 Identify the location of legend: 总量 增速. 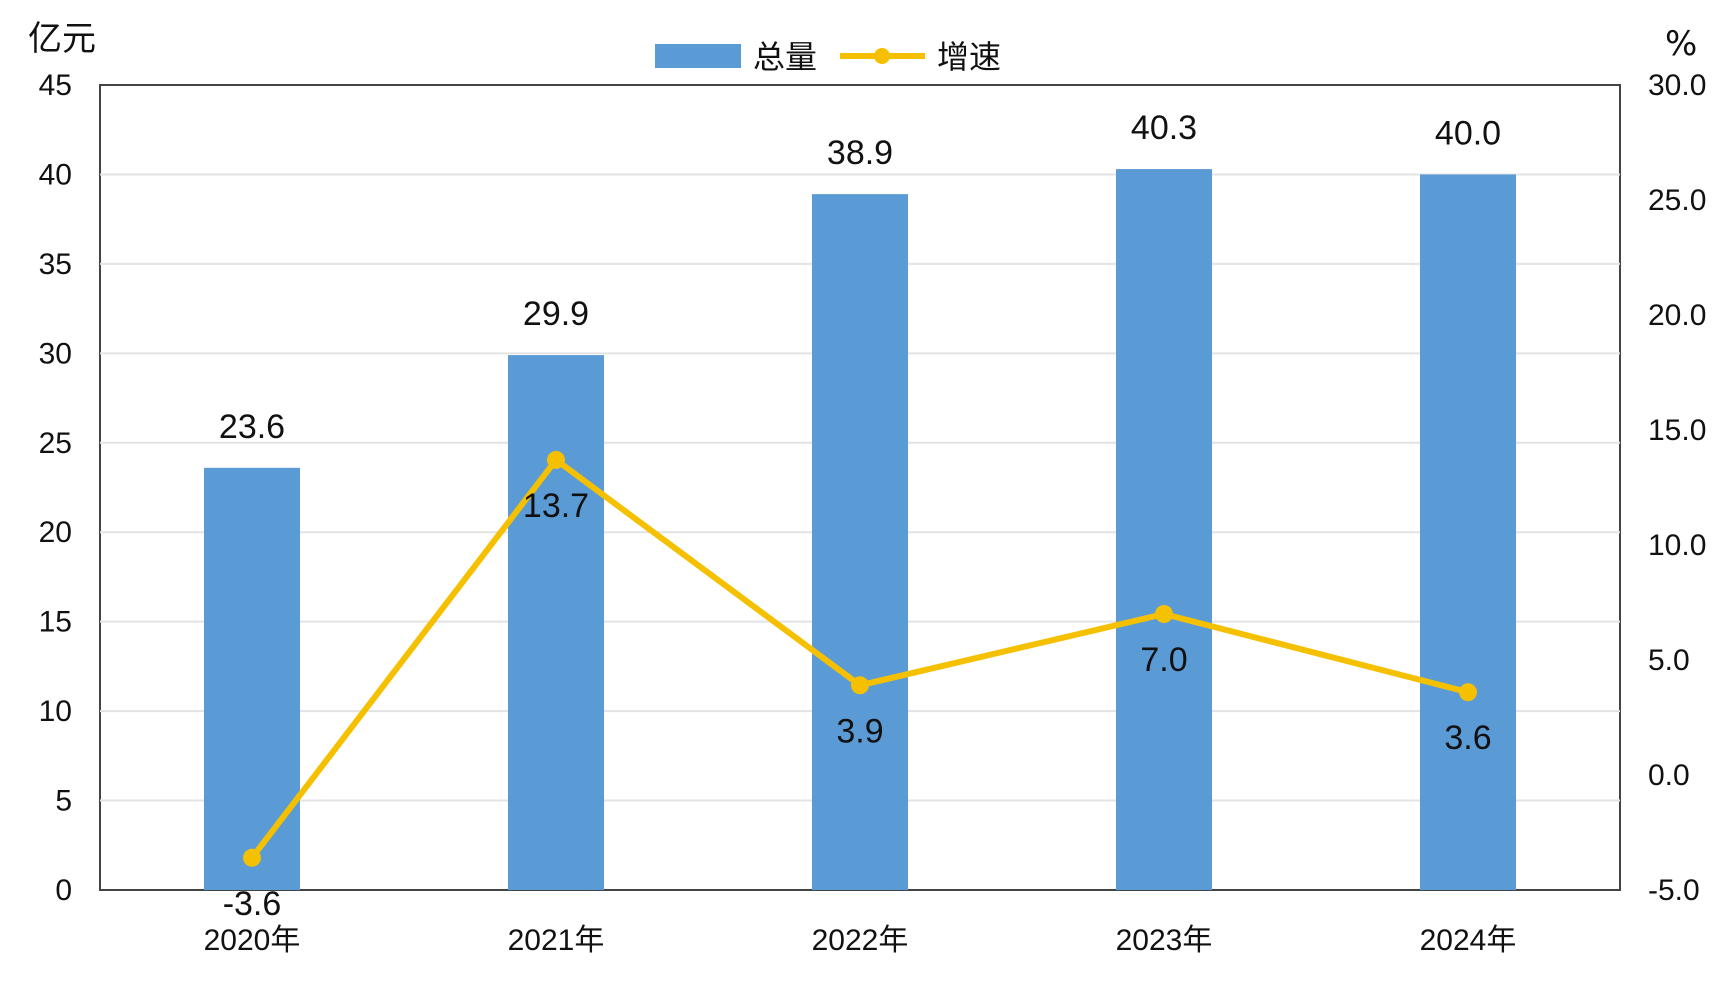
(828, 57).